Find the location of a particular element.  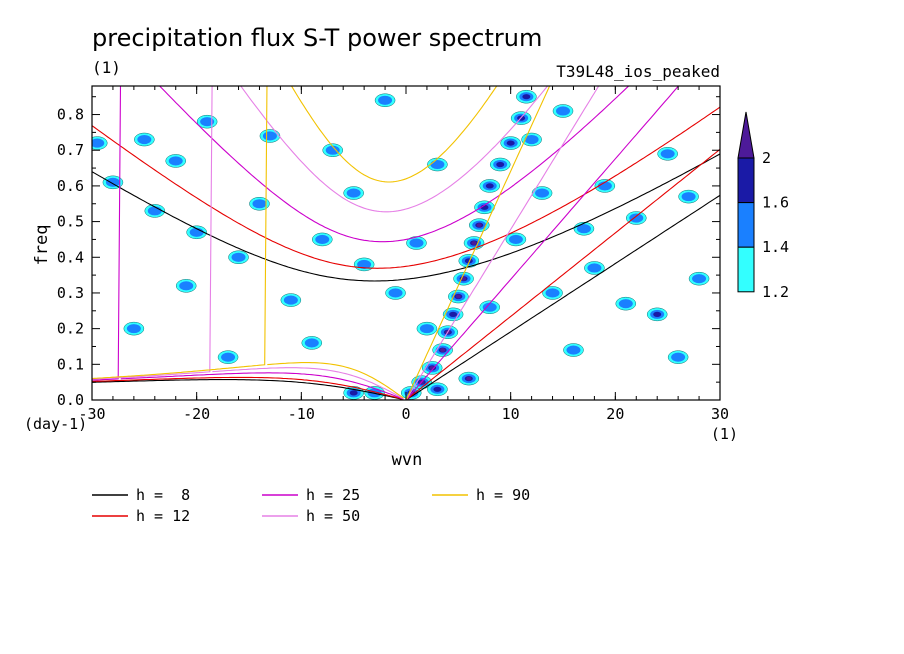

colorbar-label: 1.6 is located at coordinates (775, 203).